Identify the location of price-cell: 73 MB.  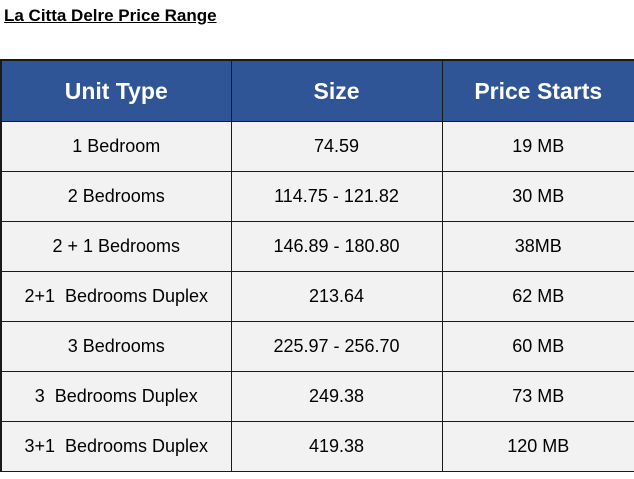
(537, 396).